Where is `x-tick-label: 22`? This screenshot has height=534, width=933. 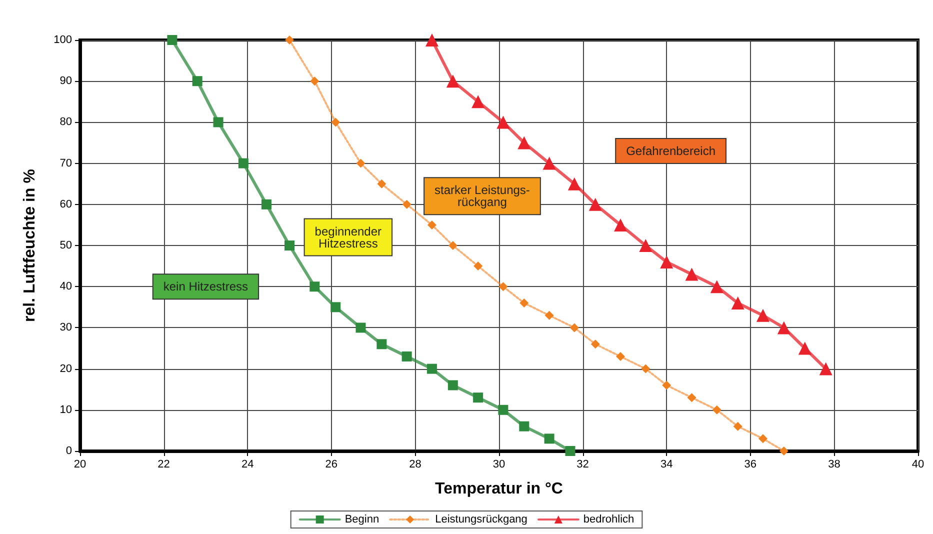
x-tick-label: 22 is located at coordinates (164, 464).